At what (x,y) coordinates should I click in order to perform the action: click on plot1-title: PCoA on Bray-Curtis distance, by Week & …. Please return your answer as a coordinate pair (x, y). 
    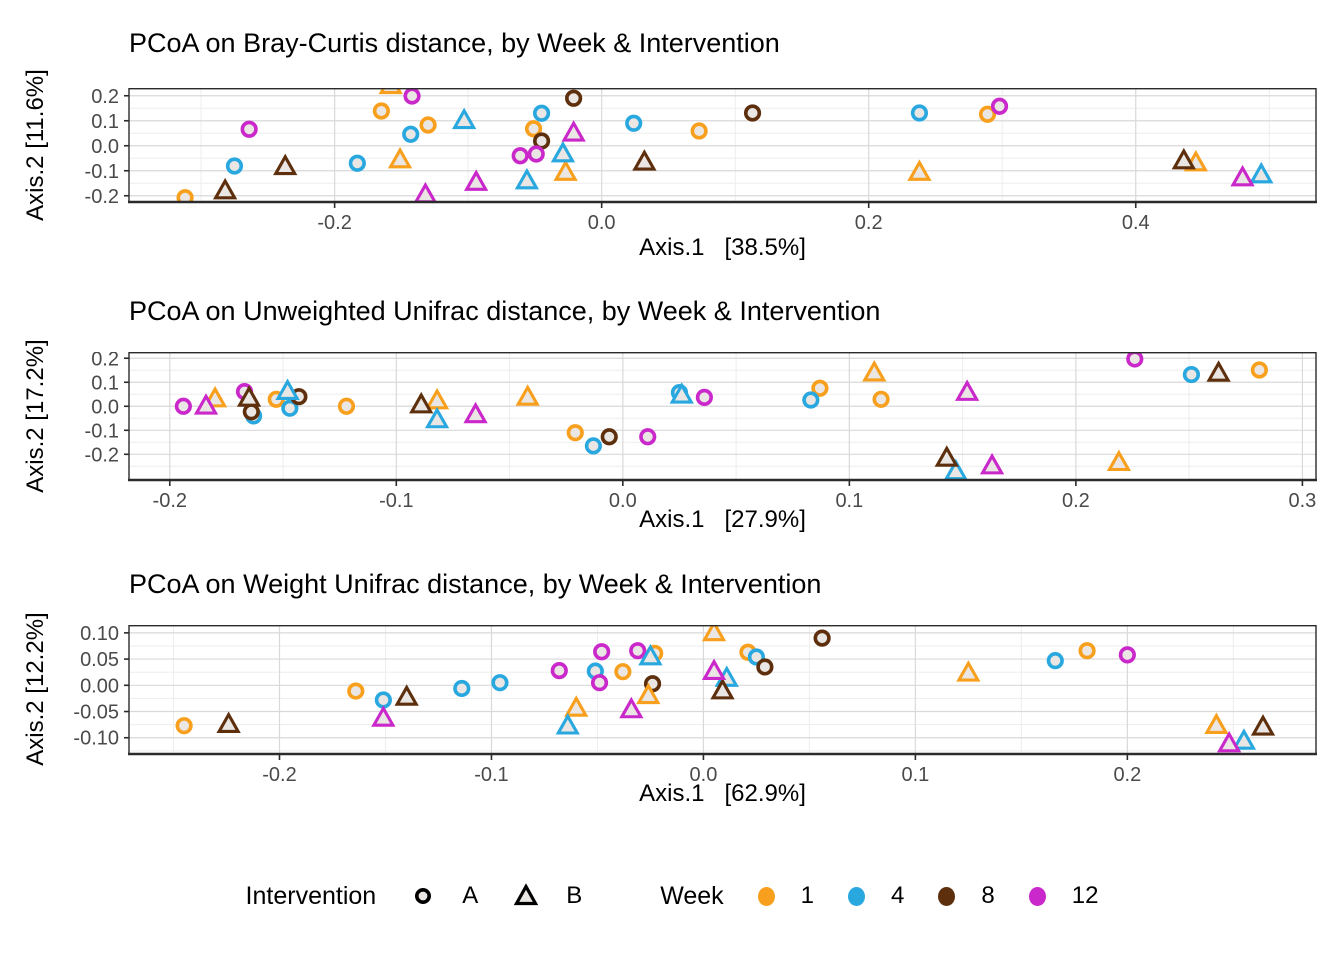
    Looking at the image, I should click on (454, 43).